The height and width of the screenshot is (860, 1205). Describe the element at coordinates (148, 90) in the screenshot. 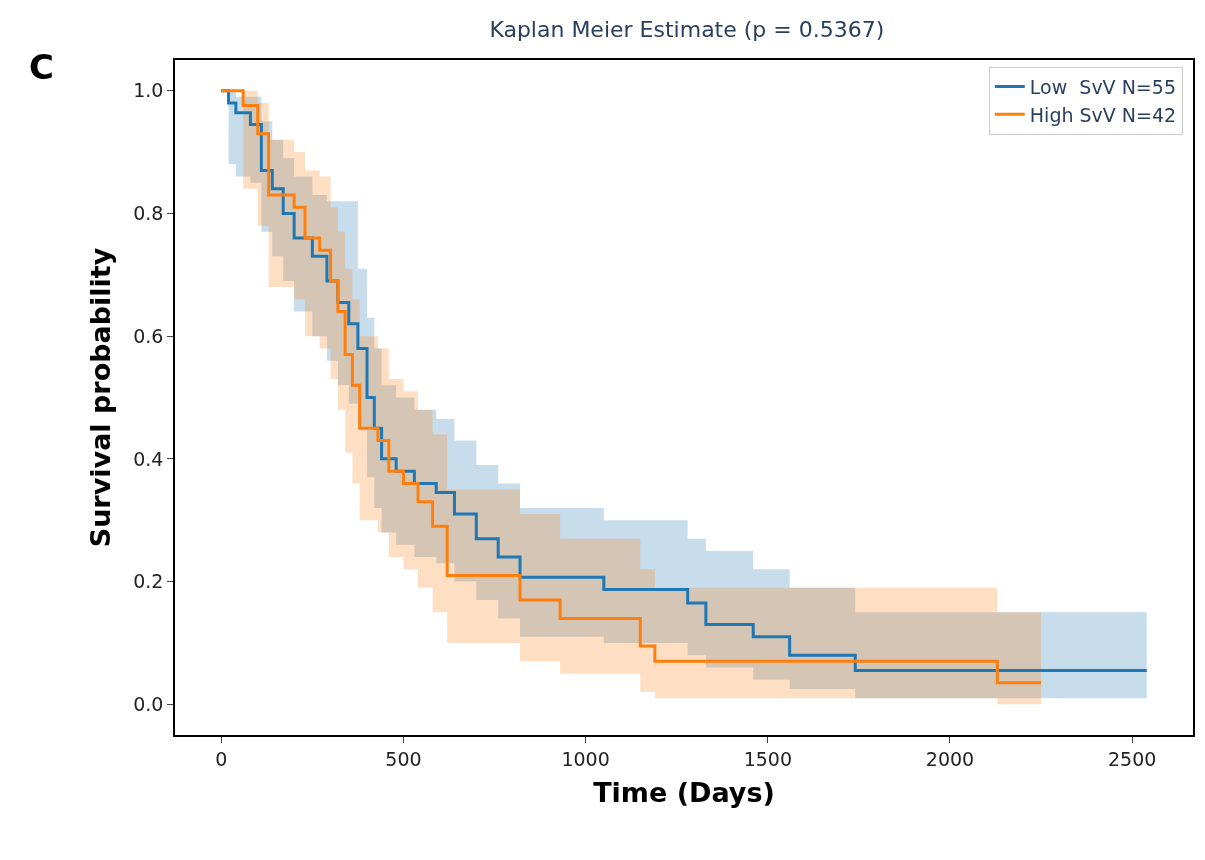

I see `y-tick-label: 1.0` at that location.